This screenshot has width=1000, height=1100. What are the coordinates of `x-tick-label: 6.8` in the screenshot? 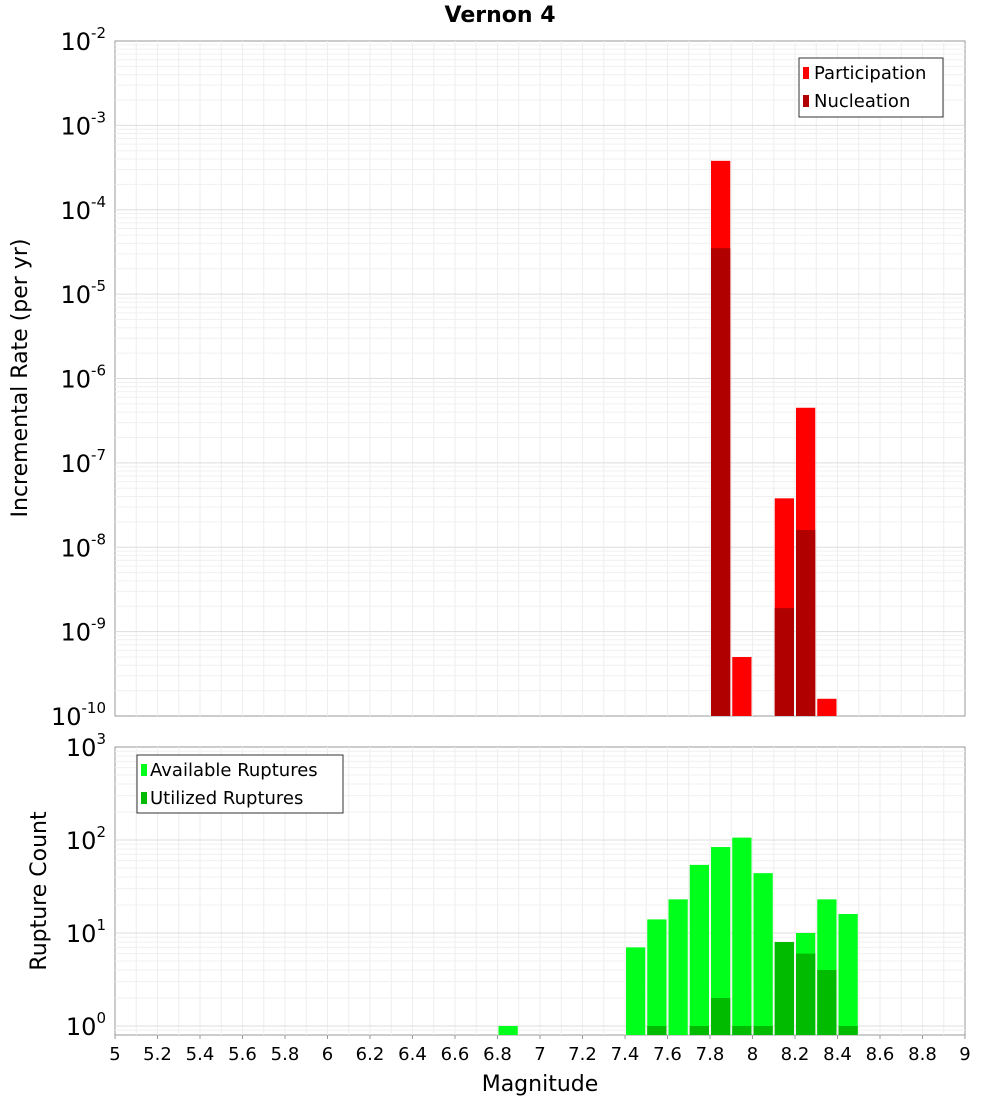 It's located at (497, 1054).